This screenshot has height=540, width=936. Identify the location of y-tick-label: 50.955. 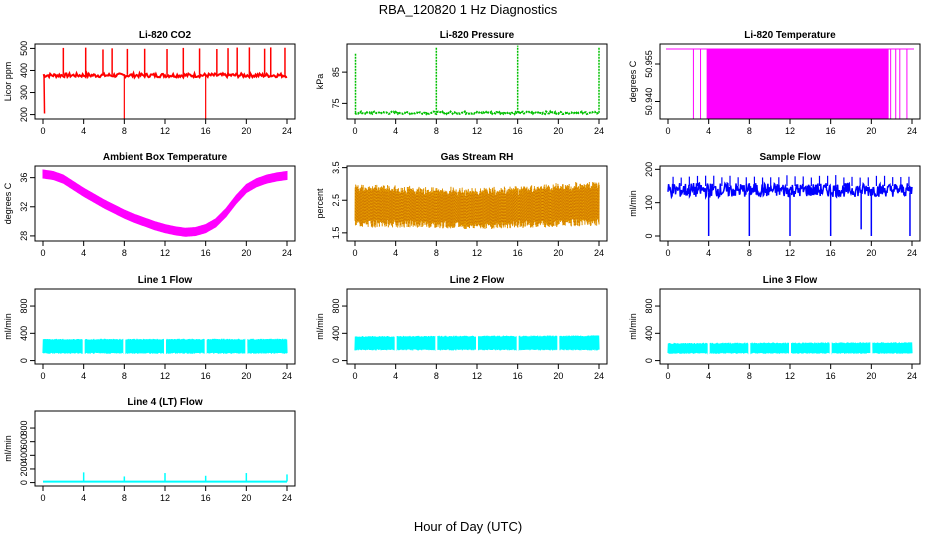
(649, 64).